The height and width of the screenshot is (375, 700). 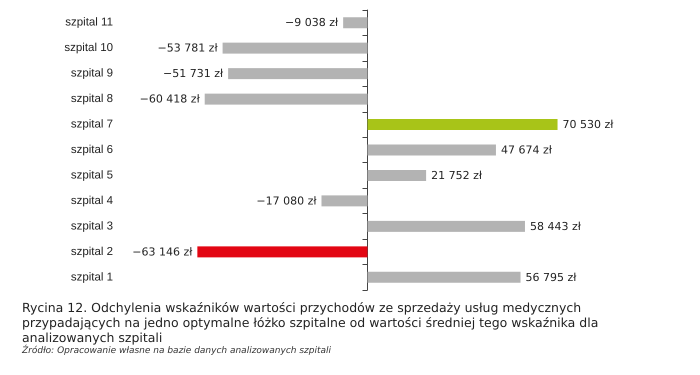 I want to click on data-label: −60 418 zł, so click(x=170, y=99).